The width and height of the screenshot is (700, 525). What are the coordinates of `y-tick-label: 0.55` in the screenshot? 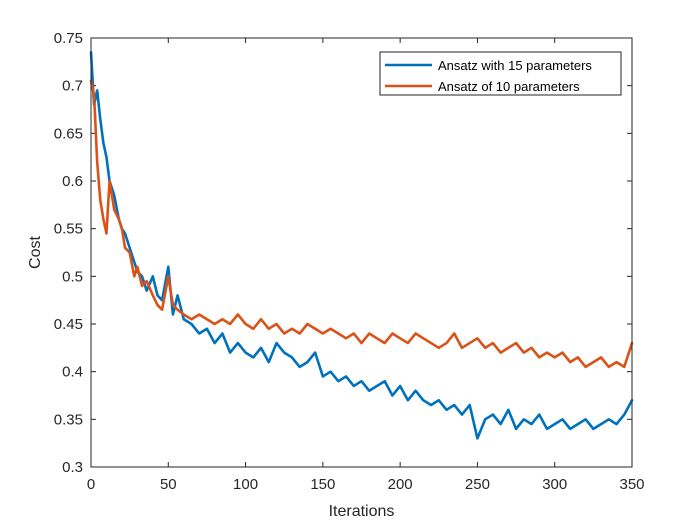 It's located at (68, 229).